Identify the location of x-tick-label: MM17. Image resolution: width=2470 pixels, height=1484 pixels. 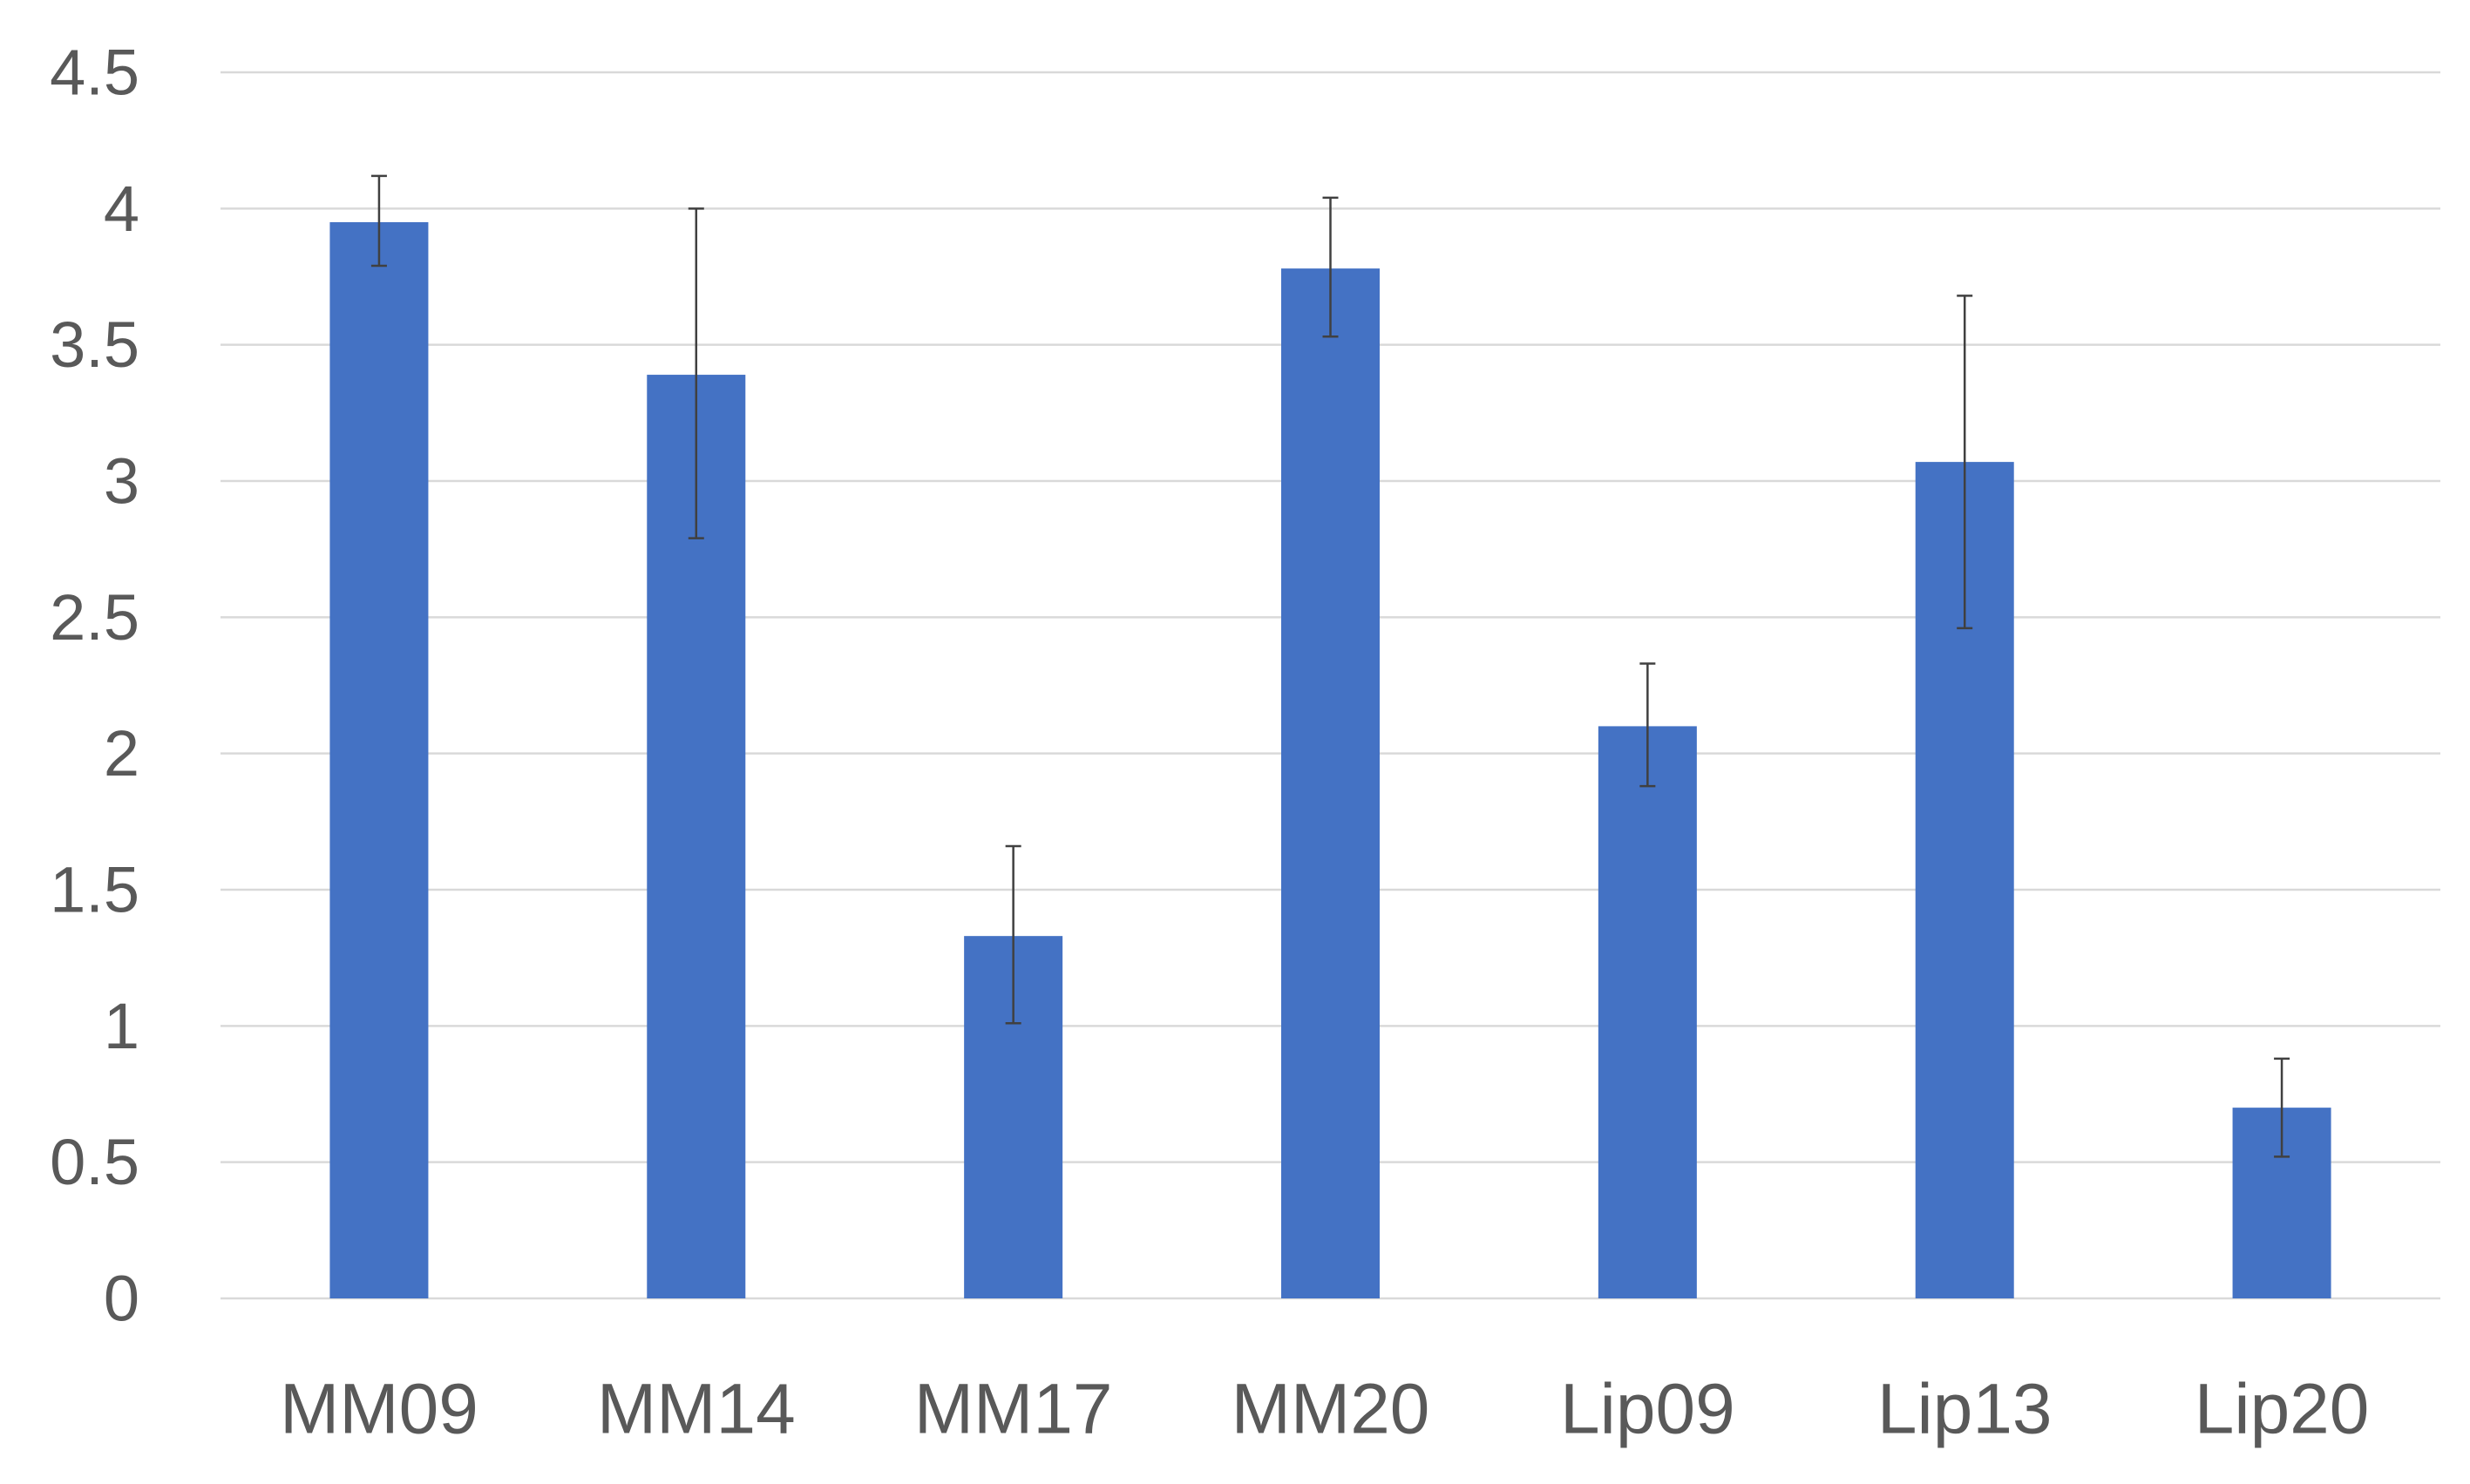
(1013, 1409).